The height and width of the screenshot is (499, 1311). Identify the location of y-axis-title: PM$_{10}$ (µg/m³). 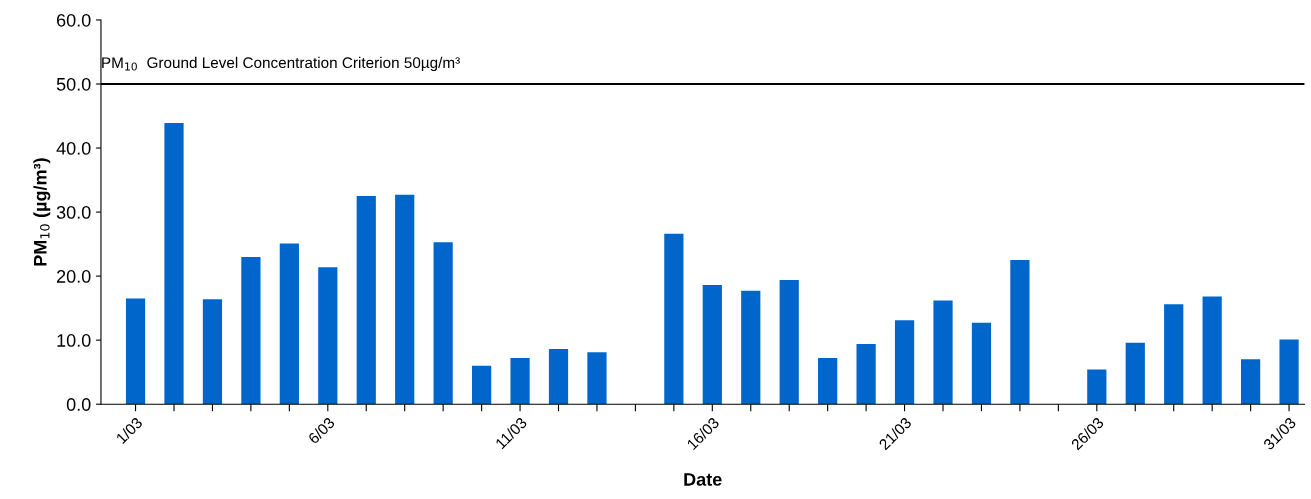
(42, 212).